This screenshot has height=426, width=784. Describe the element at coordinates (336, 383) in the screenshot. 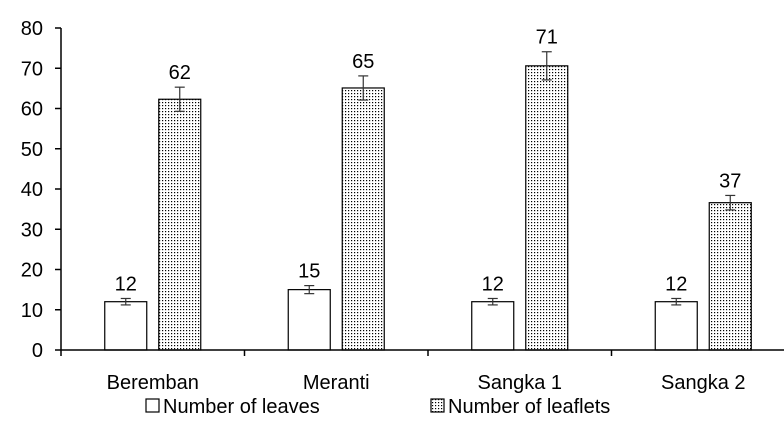

I see `x-category-label: Meranti` at that location.